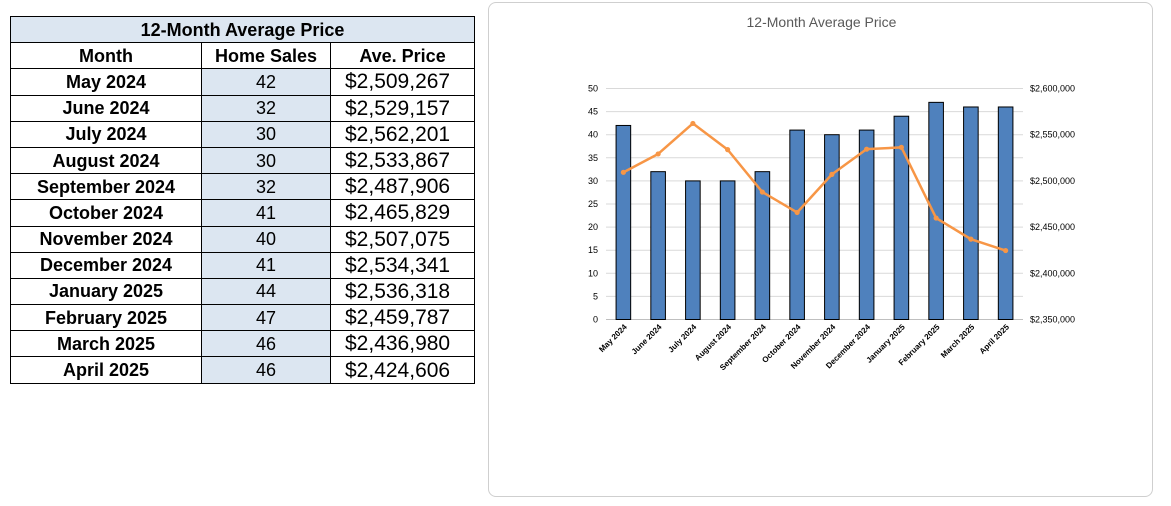  I want to click on ave-price-cell: $2,507,075, so click(402, 239).